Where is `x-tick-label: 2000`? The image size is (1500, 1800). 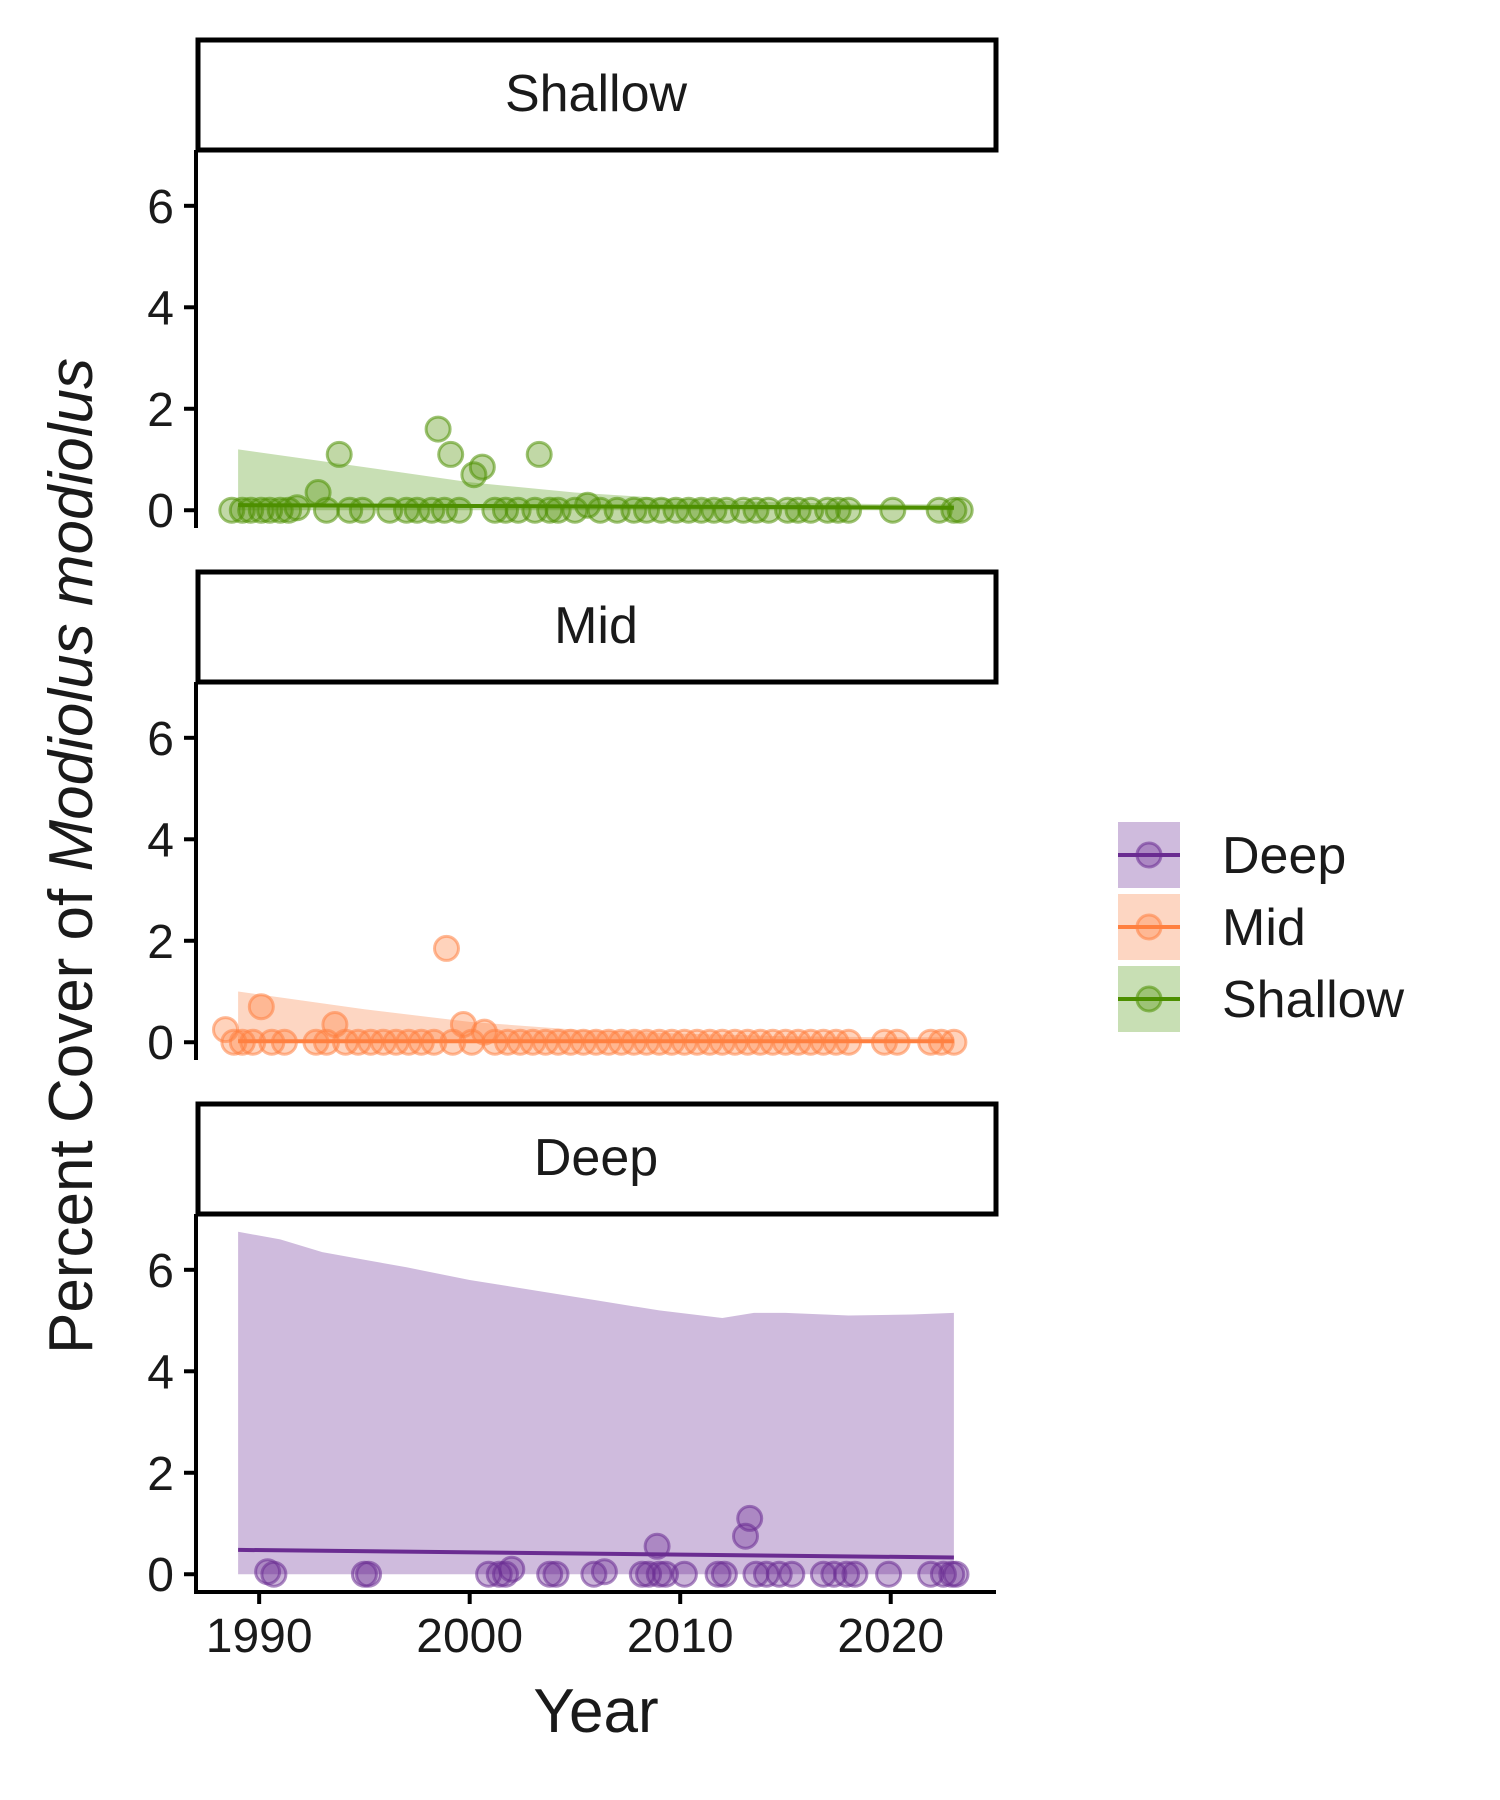 x-tick-label: 2000 is located at coordinates (469, 1636).